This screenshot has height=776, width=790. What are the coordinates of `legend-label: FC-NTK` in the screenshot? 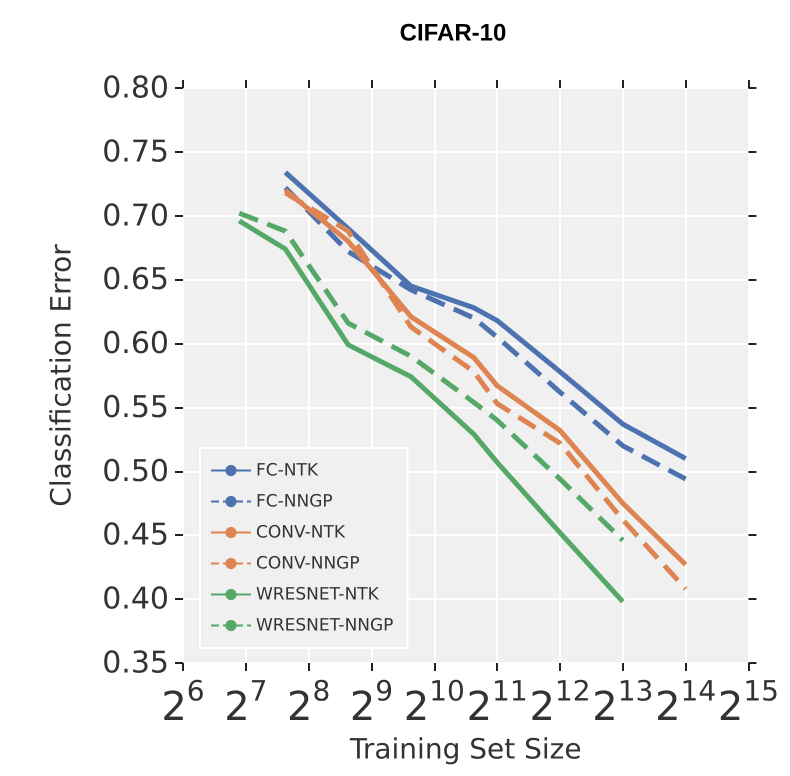 It's located at (287, 470).